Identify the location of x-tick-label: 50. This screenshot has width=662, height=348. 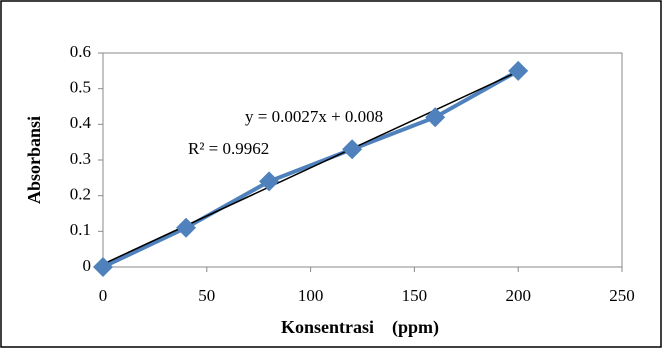
(206, 295).